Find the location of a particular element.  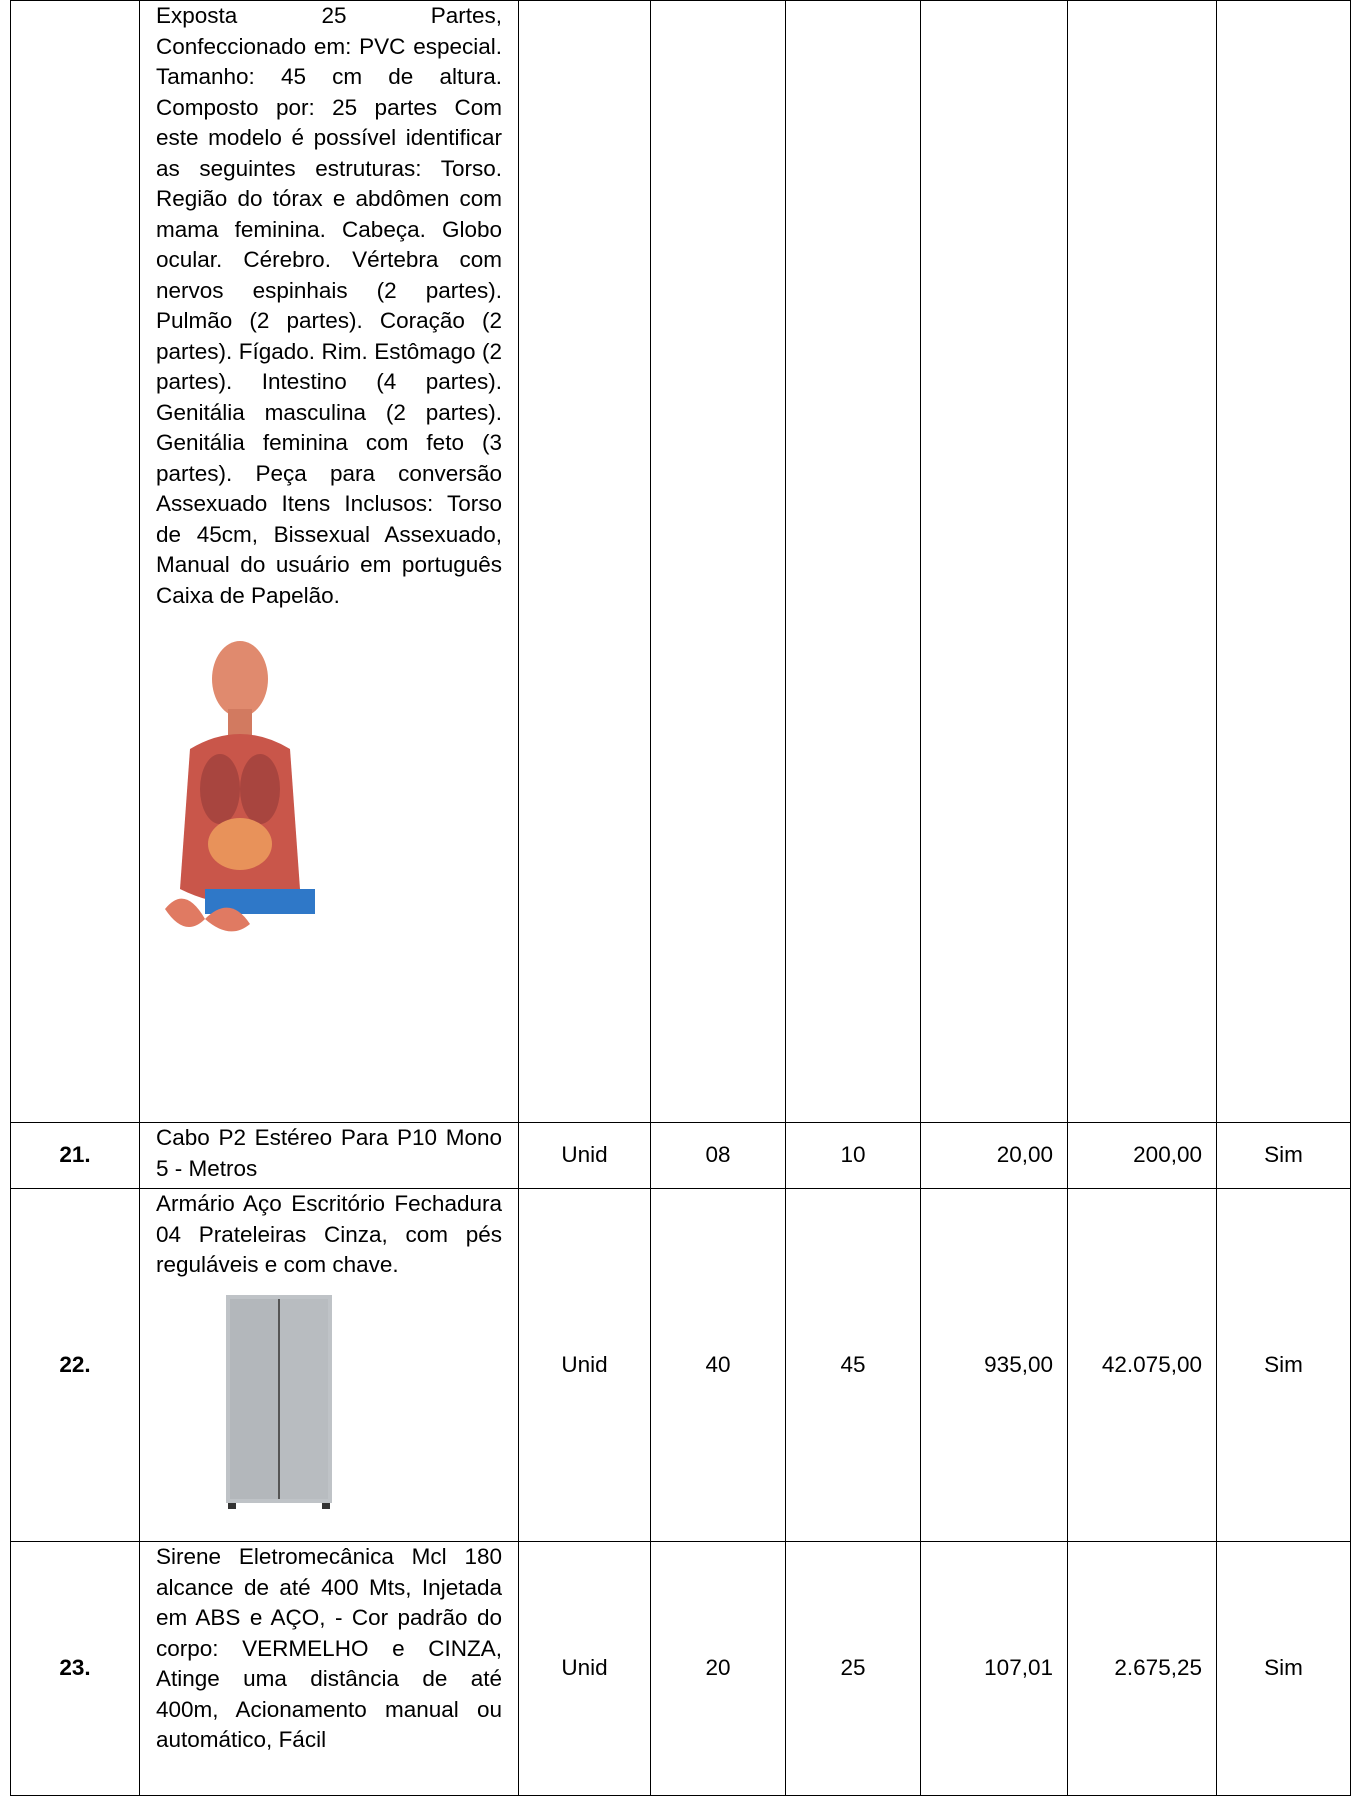

item: 22. is located at coordinates (75, 1365).